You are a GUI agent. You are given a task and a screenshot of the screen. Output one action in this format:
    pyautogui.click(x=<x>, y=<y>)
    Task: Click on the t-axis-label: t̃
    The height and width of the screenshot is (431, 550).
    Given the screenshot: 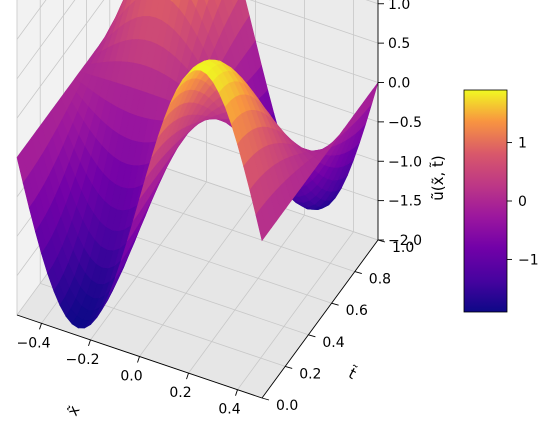 What is the action you would take?
    pyautogui.click(x=351, y=373)
    